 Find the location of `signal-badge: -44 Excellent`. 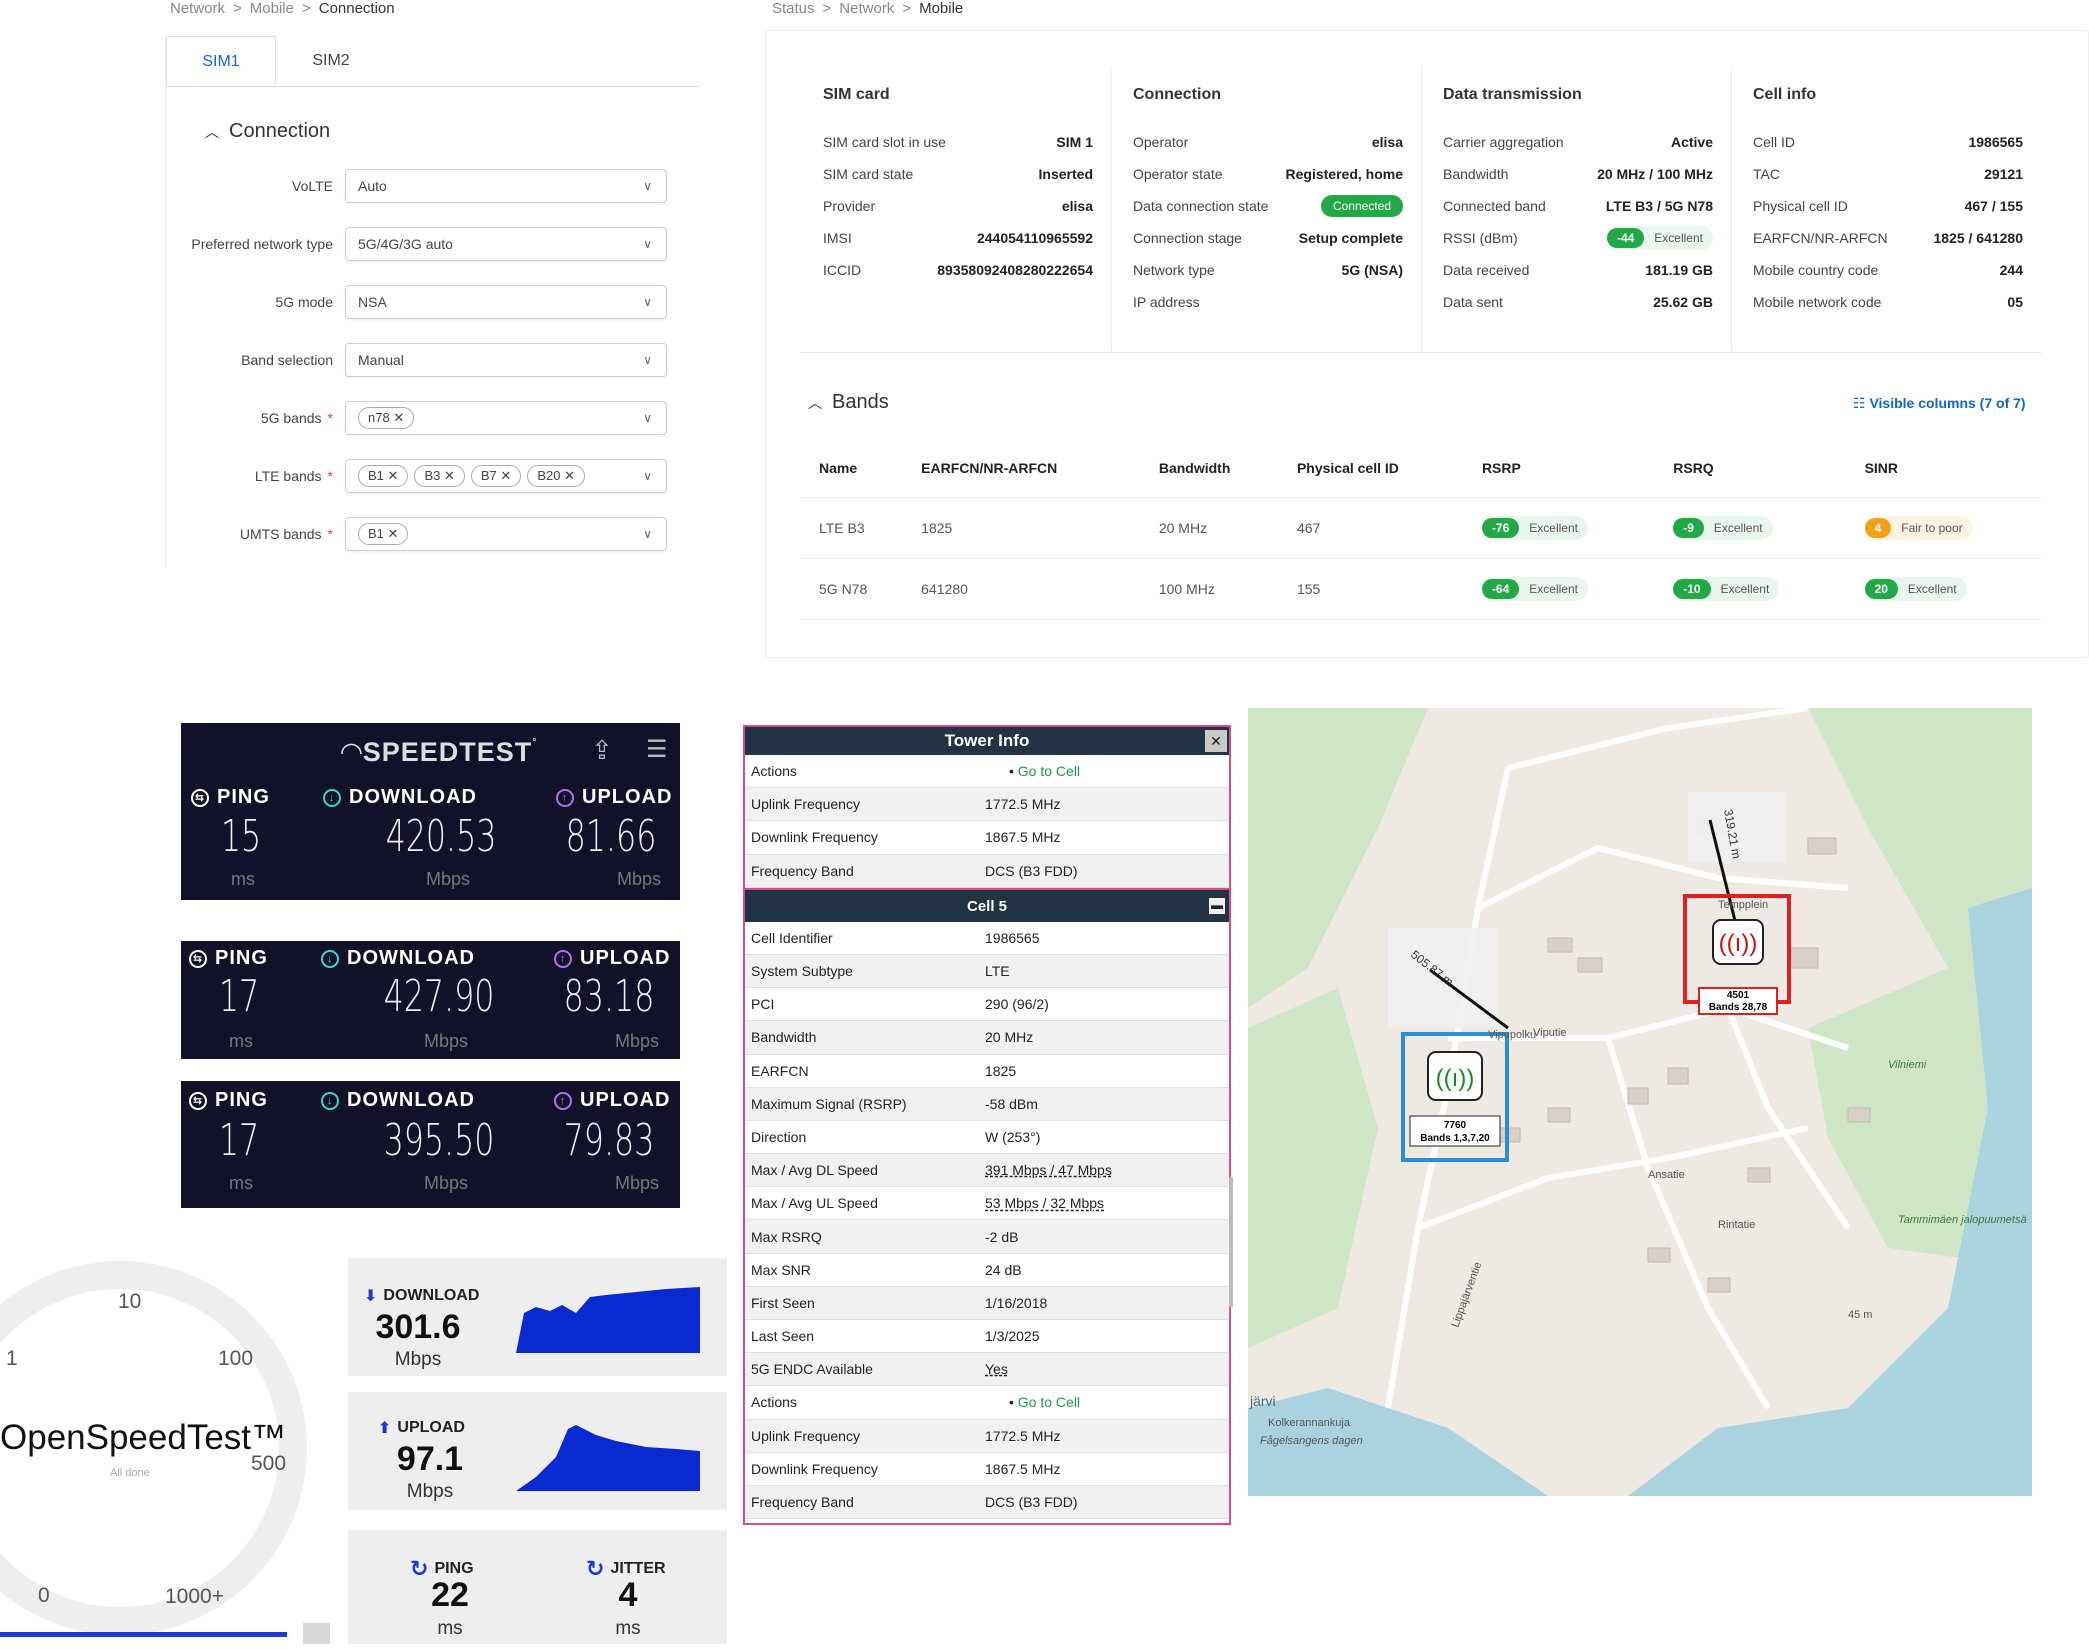

signal-badge: -44 Excellent is located at coordinates (1659, 238).